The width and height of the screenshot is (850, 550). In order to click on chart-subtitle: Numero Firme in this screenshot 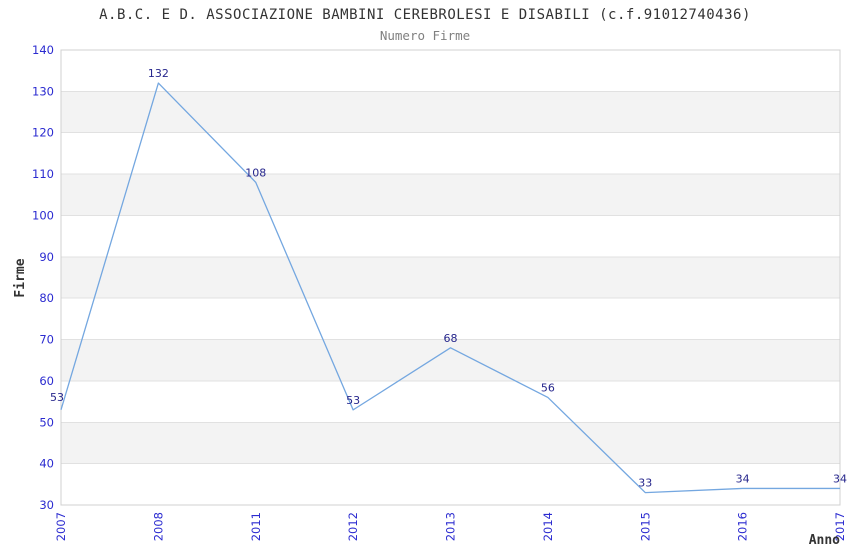, I will do `click(425, 35)`.